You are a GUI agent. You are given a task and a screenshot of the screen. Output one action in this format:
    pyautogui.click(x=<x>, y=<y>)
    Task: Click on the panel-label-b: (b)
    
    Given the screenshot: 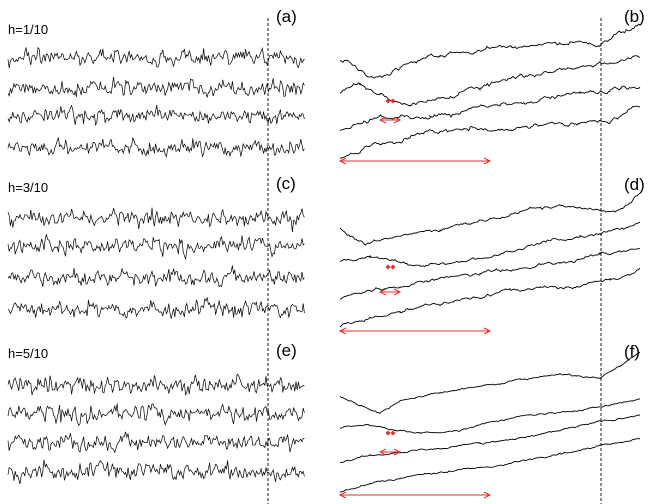 What is the action you would take?
    pyautogui.click(x=634, y=16)
    